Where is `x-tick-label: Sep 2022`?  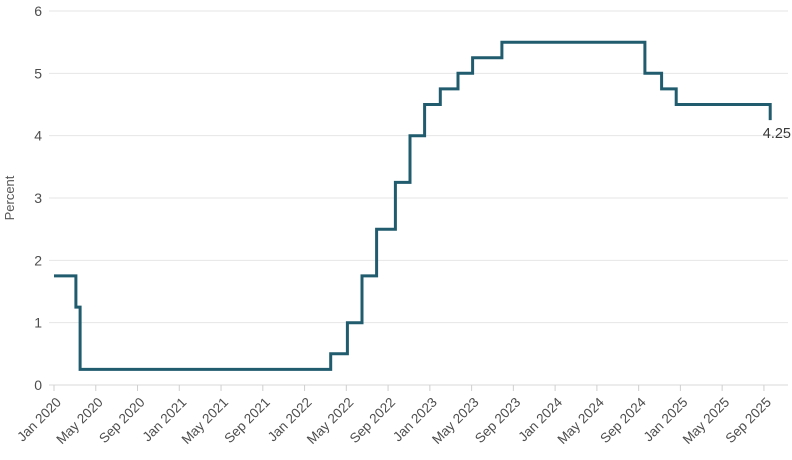
x-tick-label: Sep 2022 is located at coordinates (372, 420).